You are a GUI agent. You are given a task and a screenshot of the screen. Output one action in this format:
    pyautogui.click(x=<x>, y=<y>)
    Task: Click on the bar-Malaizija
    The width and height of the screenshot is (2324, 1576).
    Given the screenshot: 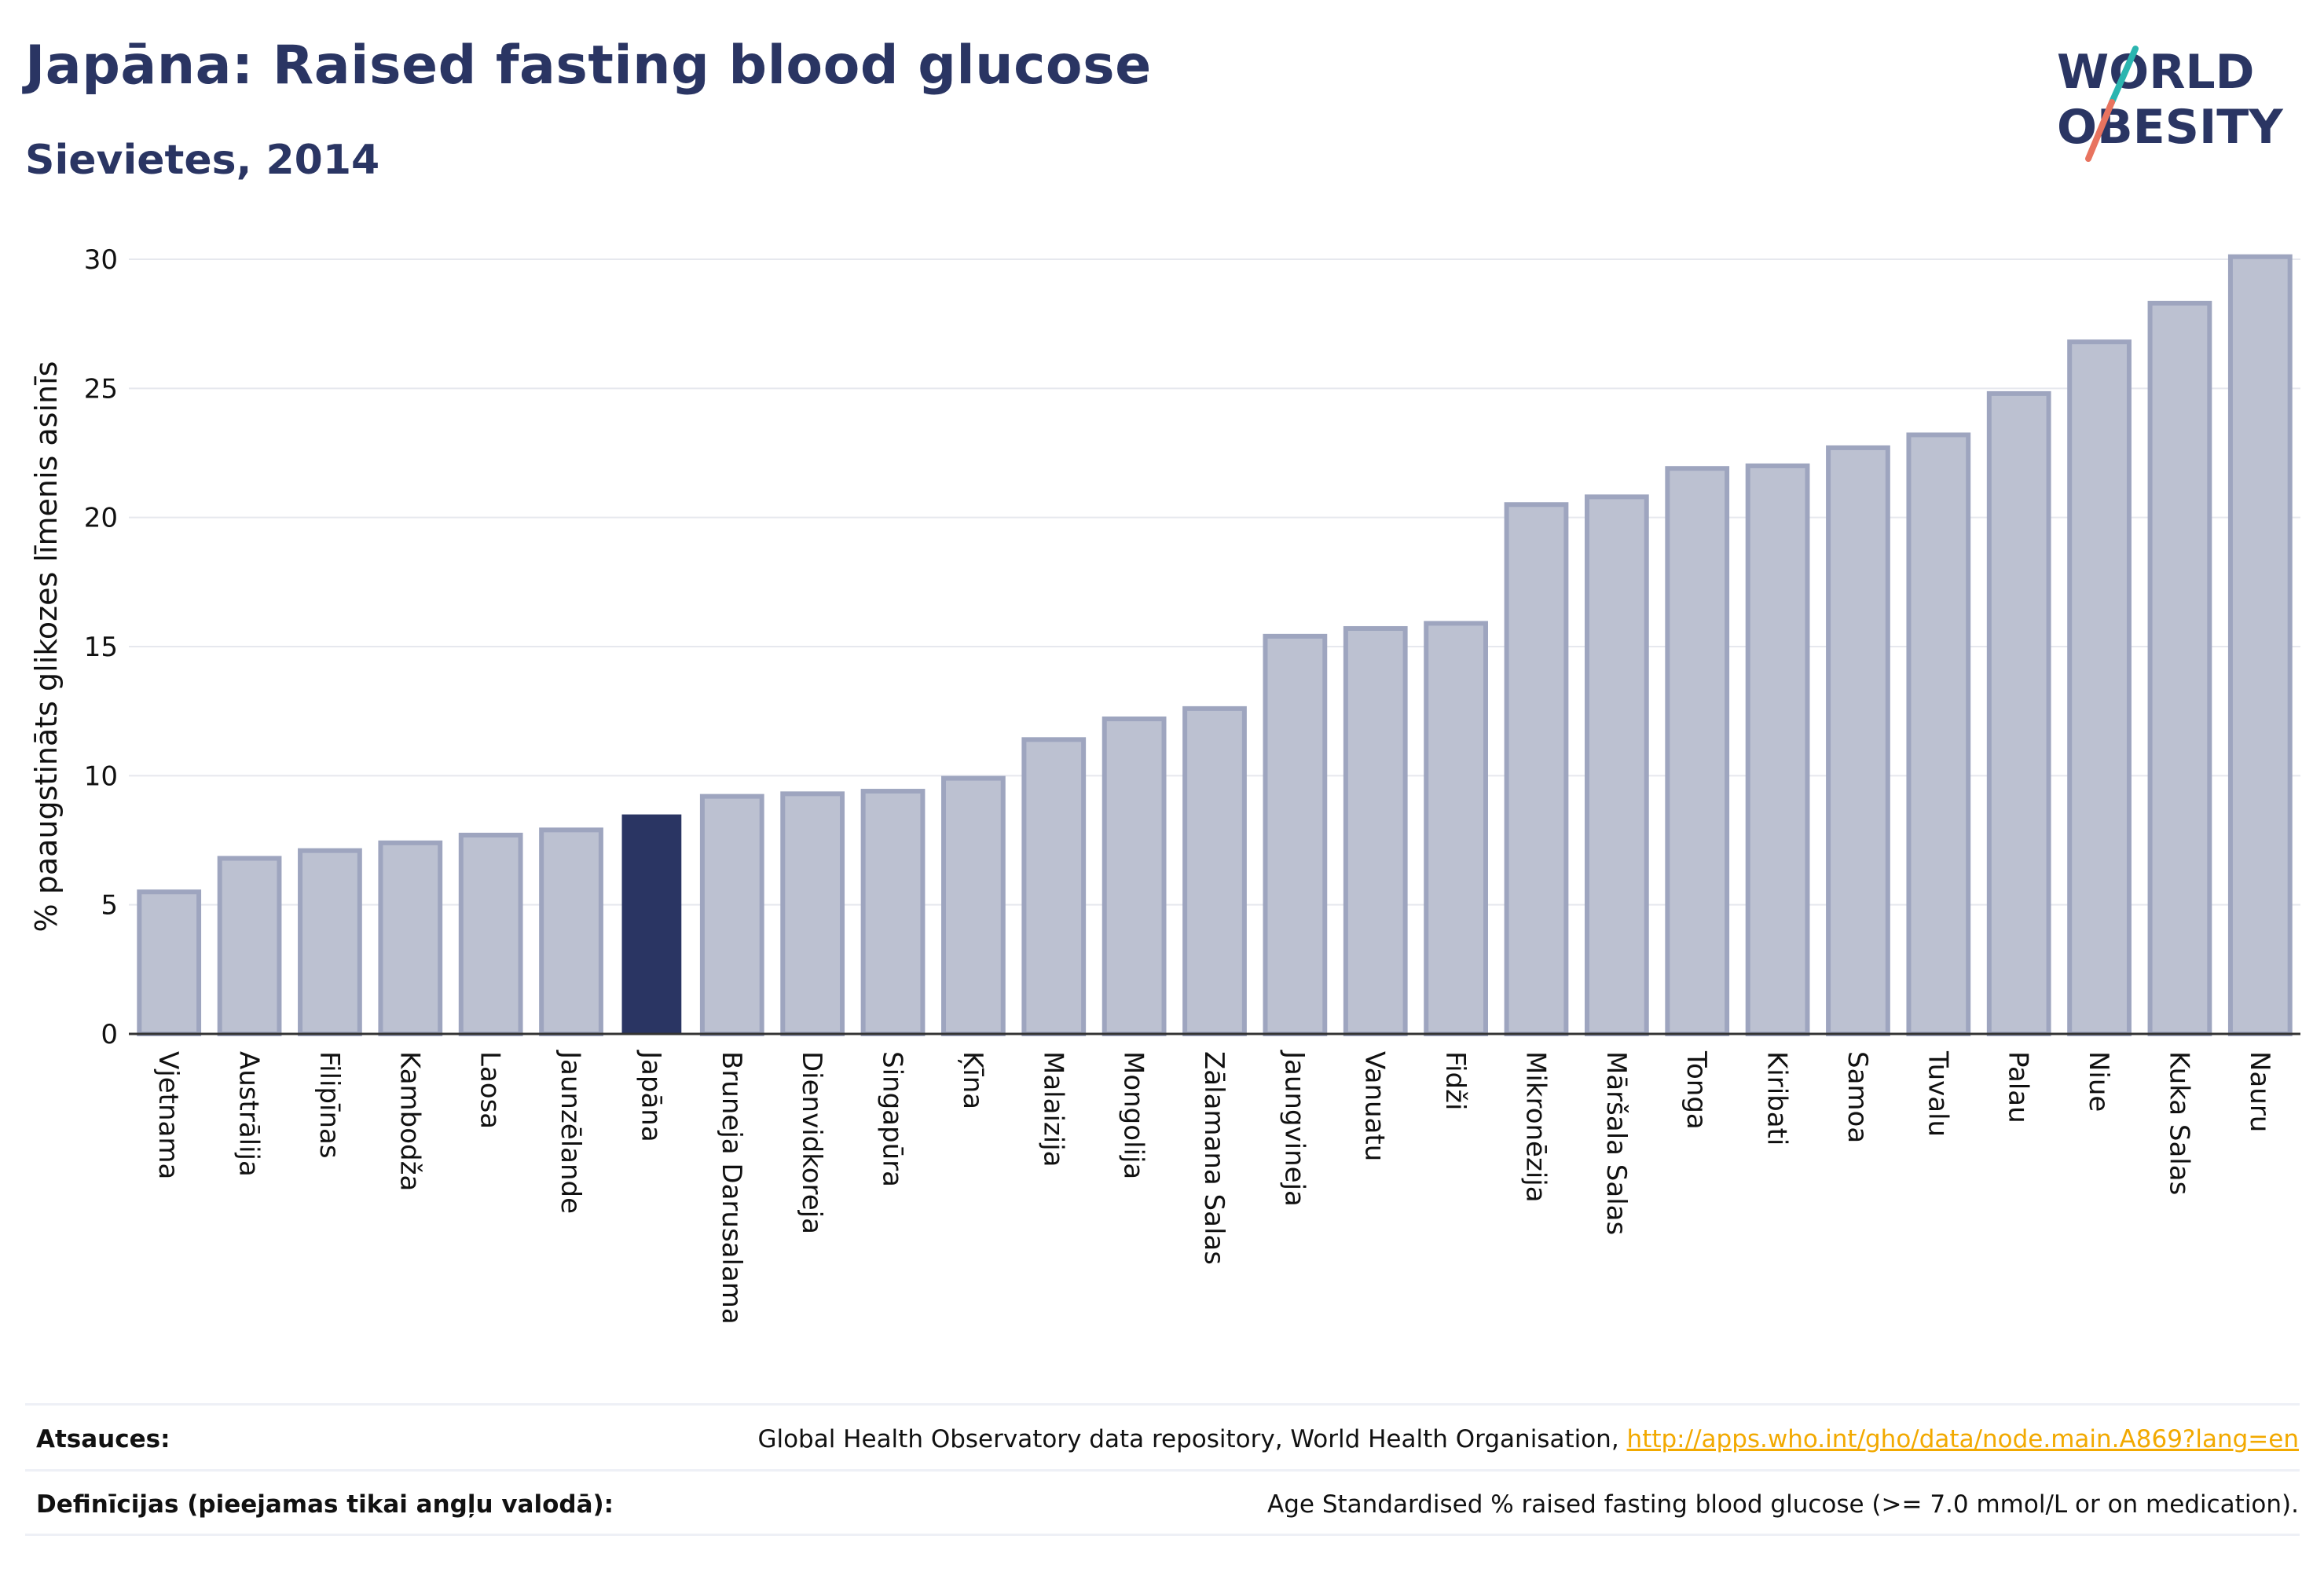 What is the action you would take?
    pyautogui.click(x=1054, y=886)
    